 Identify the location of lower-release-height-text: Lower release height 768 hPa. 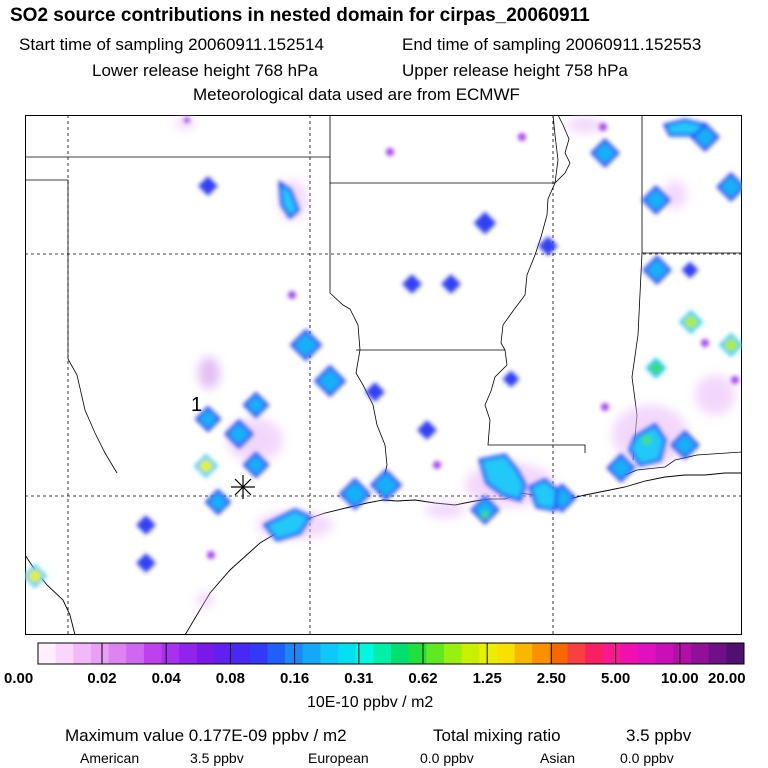
(205, 70).